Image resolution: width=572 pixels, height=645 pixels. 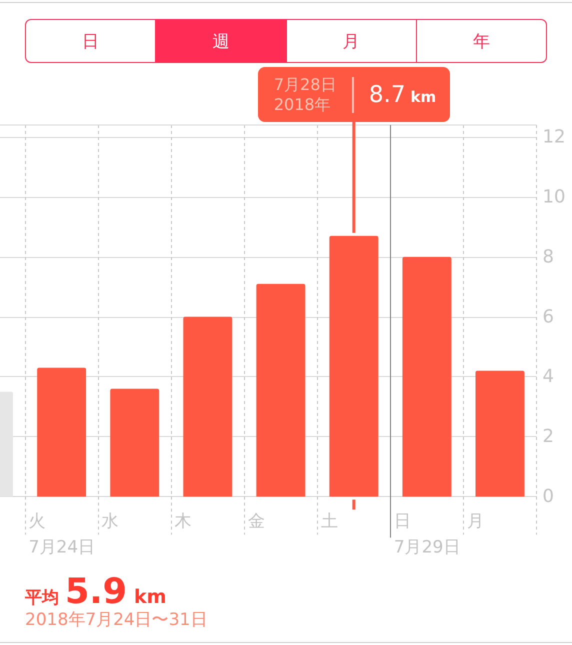 I want to click on data-label: 8.7 km, so click(x=402, y=95).